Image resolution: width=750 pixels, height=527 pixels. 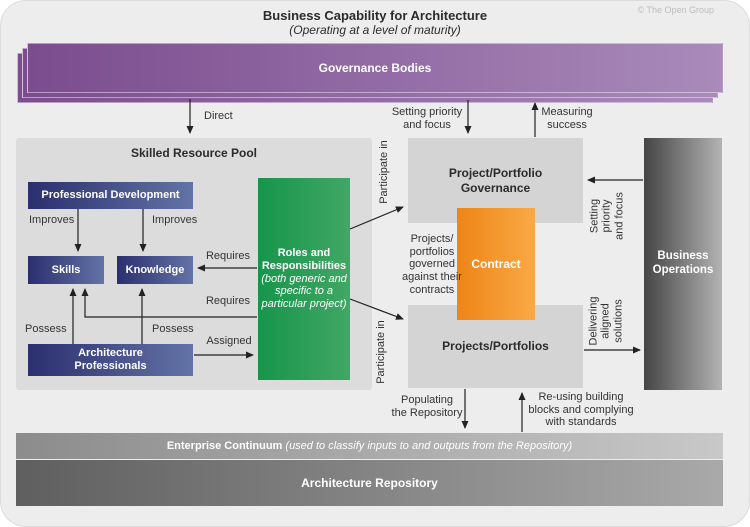 I want to click on diagram-subtitle: (Operating at a level of maturity), so click(x=375, y=30).